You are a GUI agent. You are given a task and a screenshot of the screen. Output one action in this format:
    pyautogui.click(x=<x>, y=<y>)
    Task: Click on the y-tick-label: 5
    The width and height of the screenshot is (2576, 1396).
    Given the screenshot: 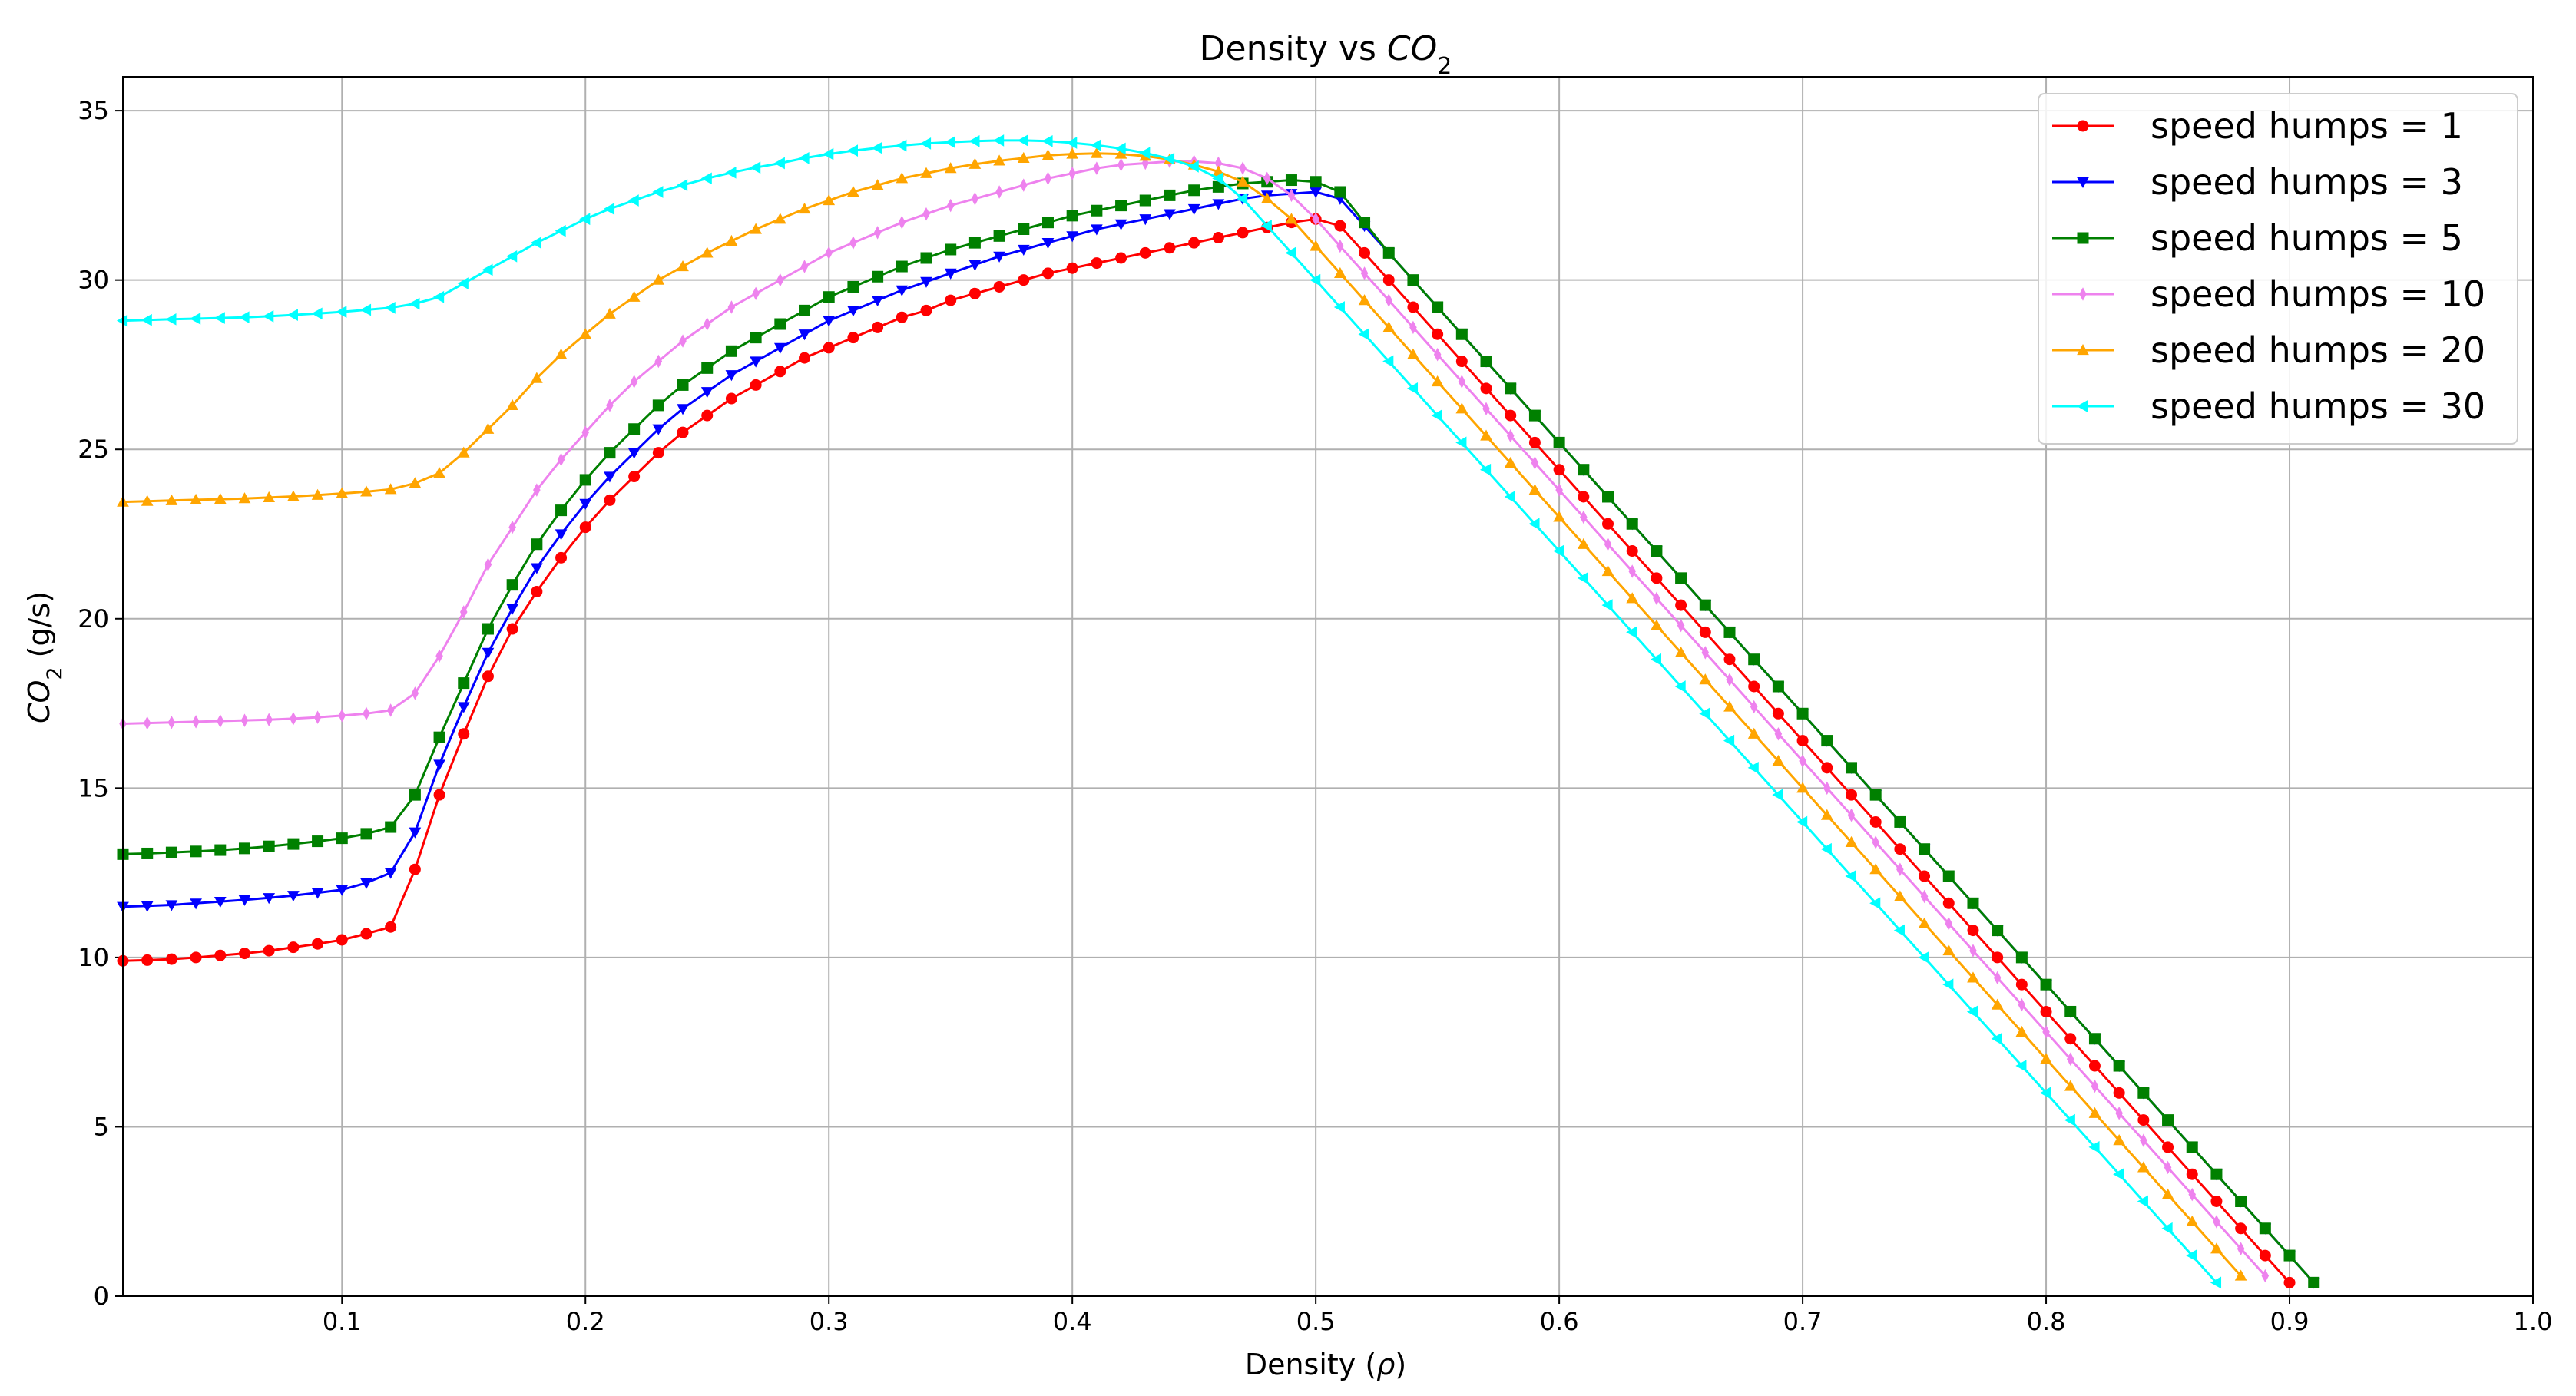 What is the action you would take?
    pyautogui.click(x=102, y=1126)
    